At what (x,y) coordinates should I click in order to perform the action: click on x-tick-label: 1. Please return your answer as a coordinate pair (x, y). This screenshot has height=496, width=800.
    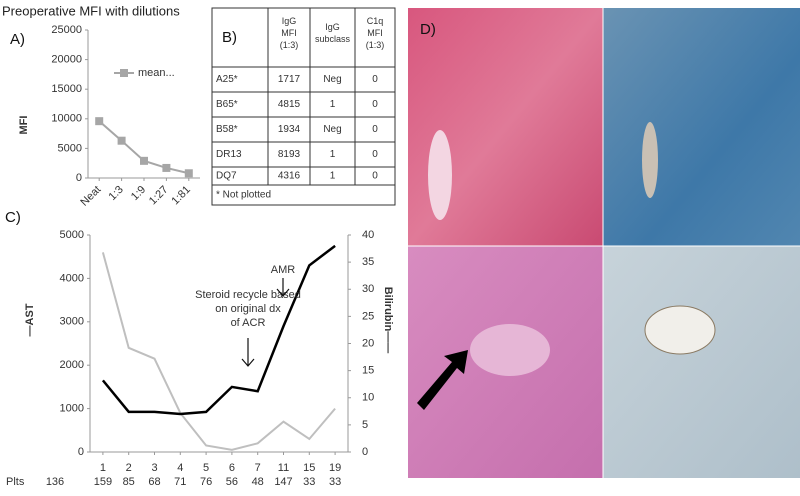
    Looking at the image, I should click on (103, 468).